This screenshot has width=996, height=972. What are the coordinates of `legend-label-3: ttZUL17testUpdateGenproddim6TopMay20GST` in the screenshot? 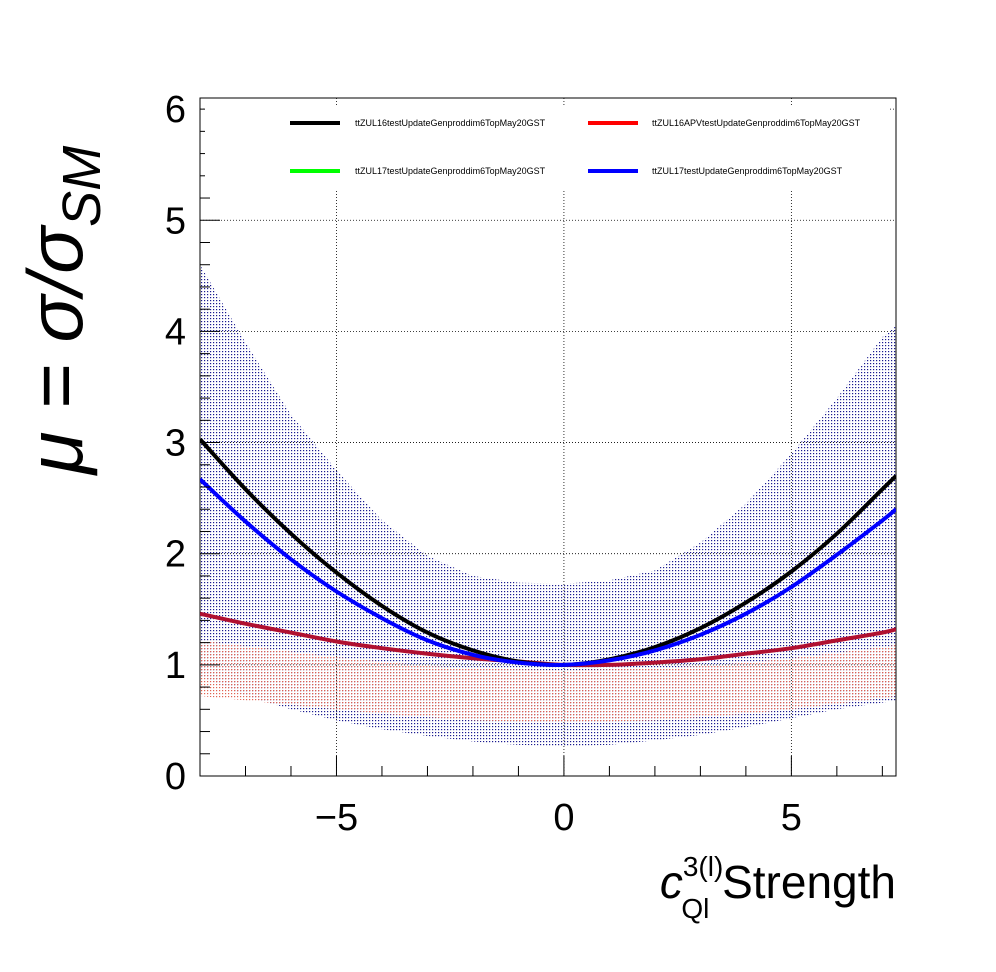 It's located at (747, 171).